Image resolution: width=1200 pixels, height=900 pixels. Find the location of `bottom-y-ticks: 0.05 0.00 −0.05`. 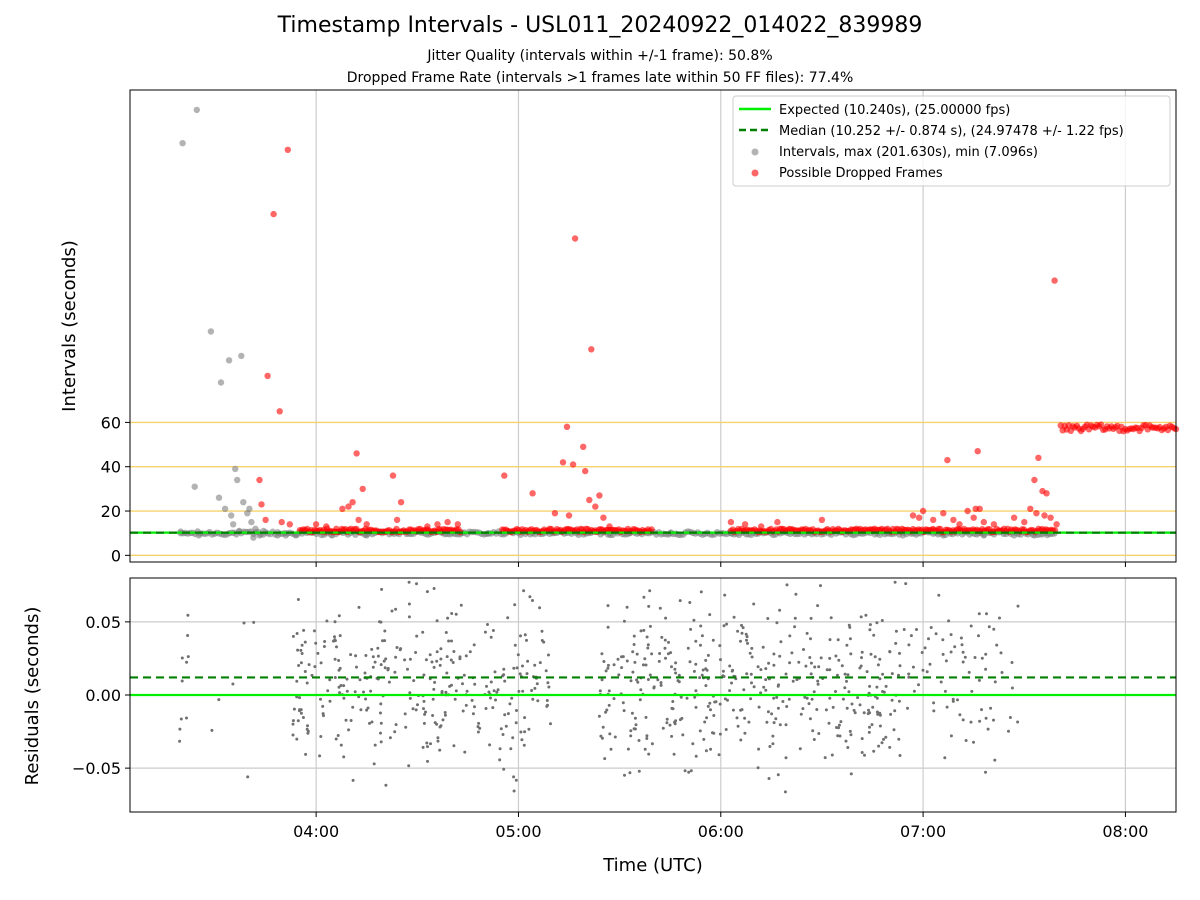

bottom-y-ticks: 0.05 0.00 −0.05 is located at coordinates (101, 695).